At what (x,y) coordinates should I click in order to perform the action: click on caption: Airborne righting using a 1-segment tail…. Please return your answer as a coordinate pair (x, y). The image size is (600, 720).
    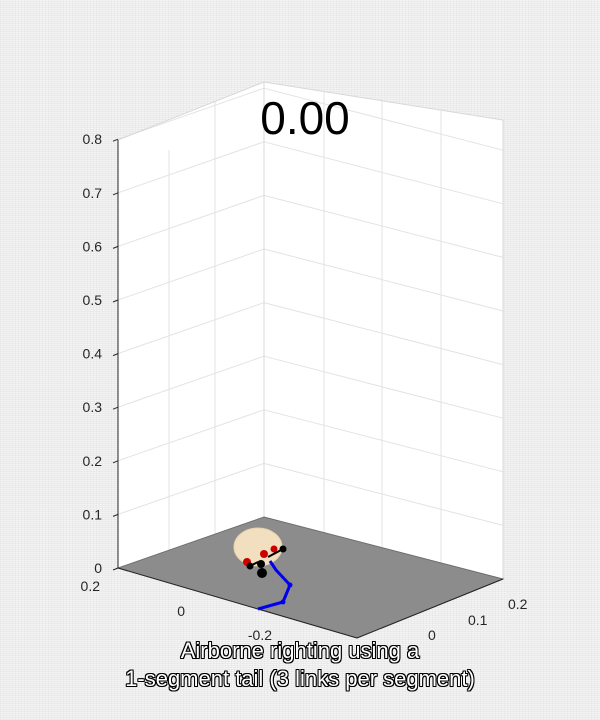
    Looking at the image, I should click on (300, 665).